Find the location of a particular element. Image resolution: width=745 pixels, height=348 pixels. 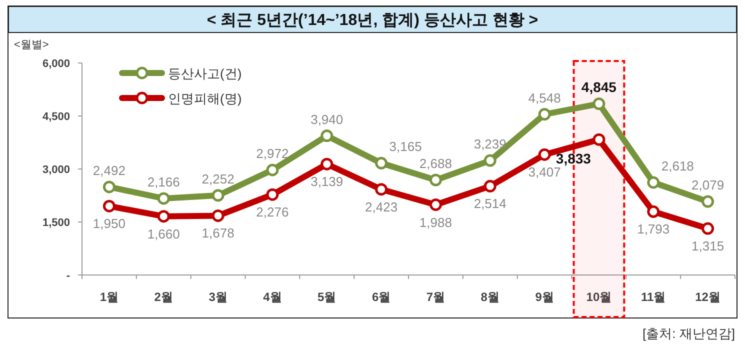

y-tick-label: - is located at coordinates (68, 276).